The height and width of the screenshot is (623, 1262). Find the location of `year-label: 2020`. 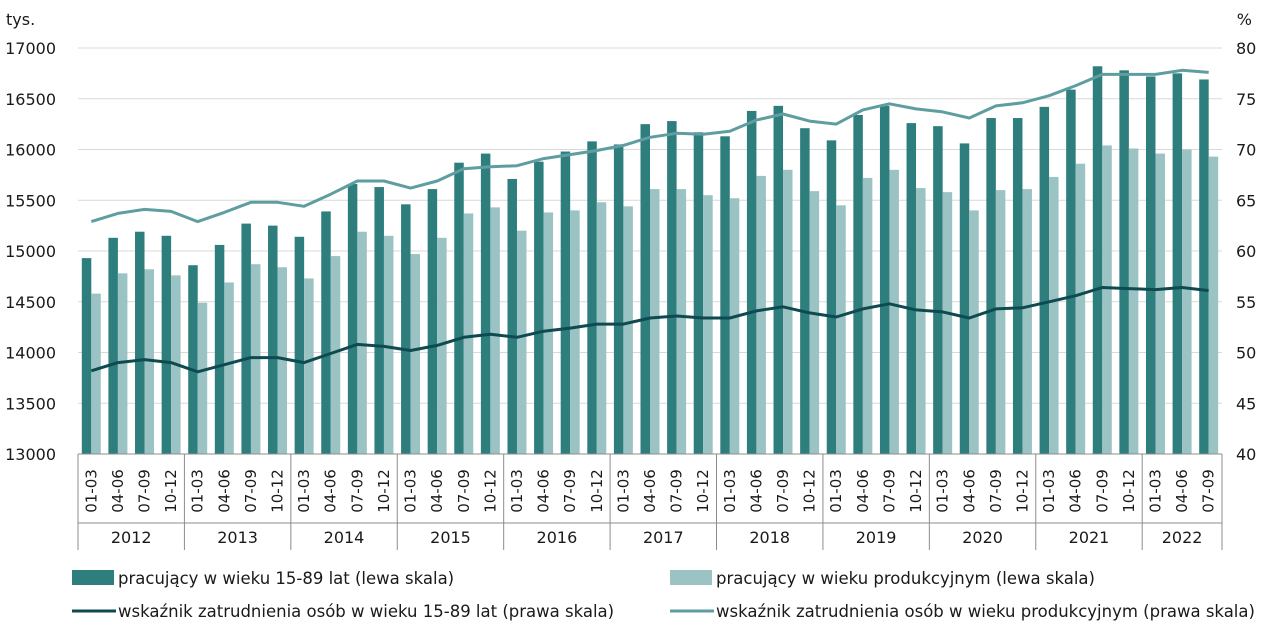

year-label: 2020 is located at coordinates (982, 537).